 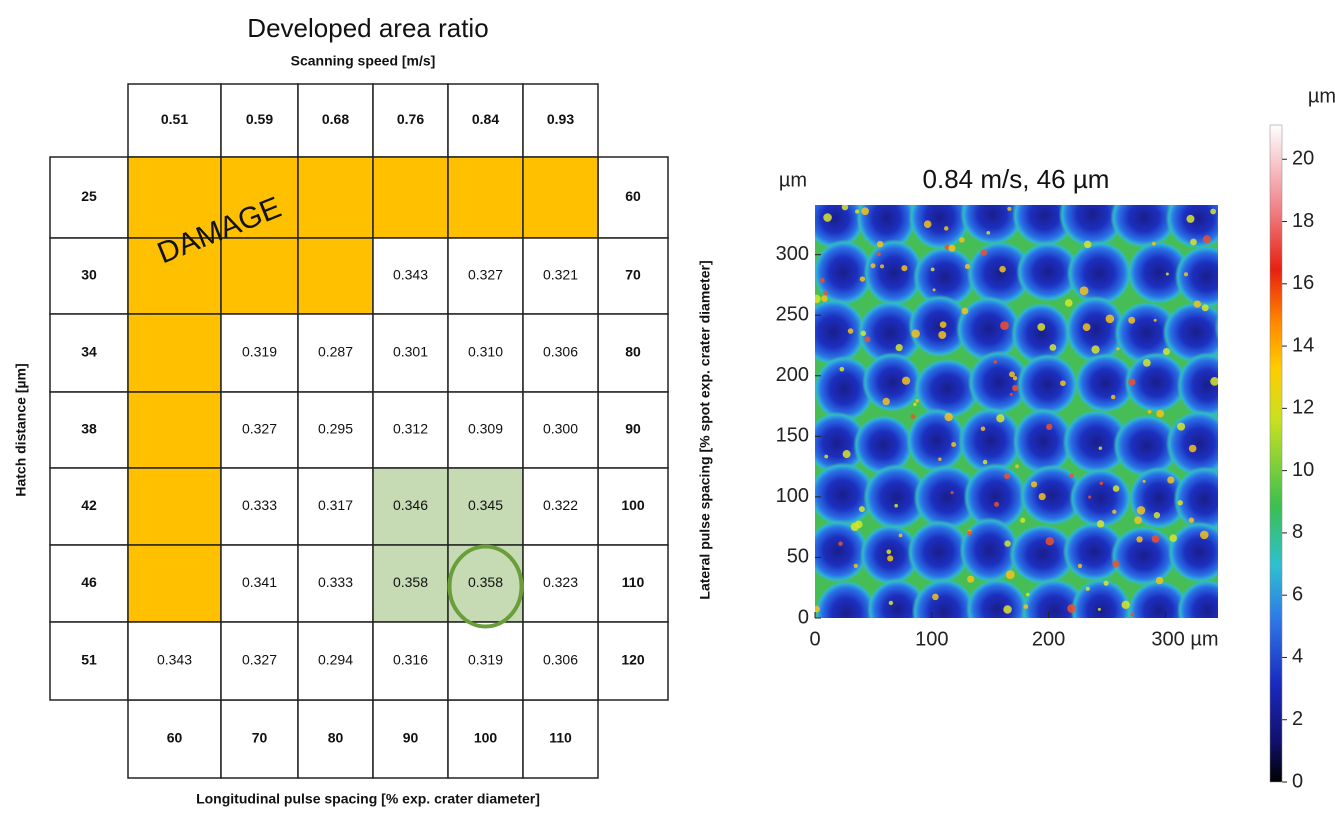 I want to click on cell-value: 0.316, so click(x=410, y=660).